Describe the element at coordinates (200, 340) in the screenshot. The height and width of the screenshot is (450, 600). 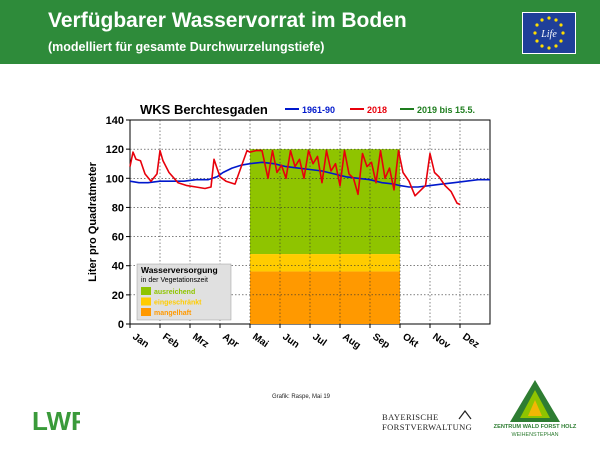
I see `x-tick-label: Mrz` at that location.